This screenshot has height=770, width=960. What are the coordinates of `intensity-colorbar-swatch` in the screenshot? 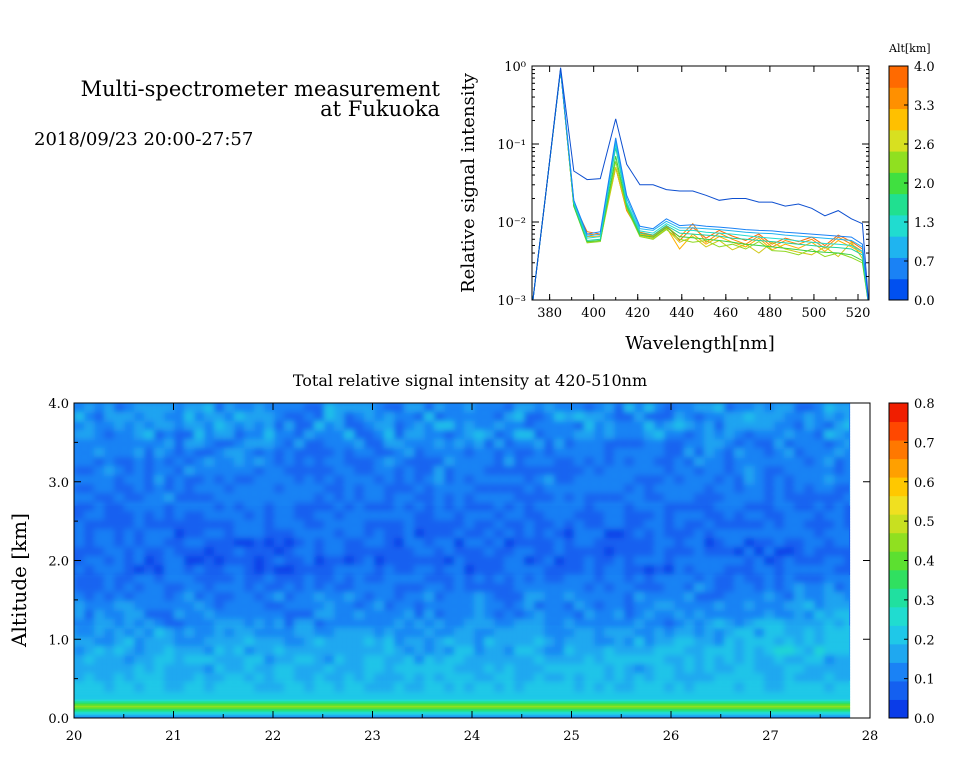 It's located at (898, 450).